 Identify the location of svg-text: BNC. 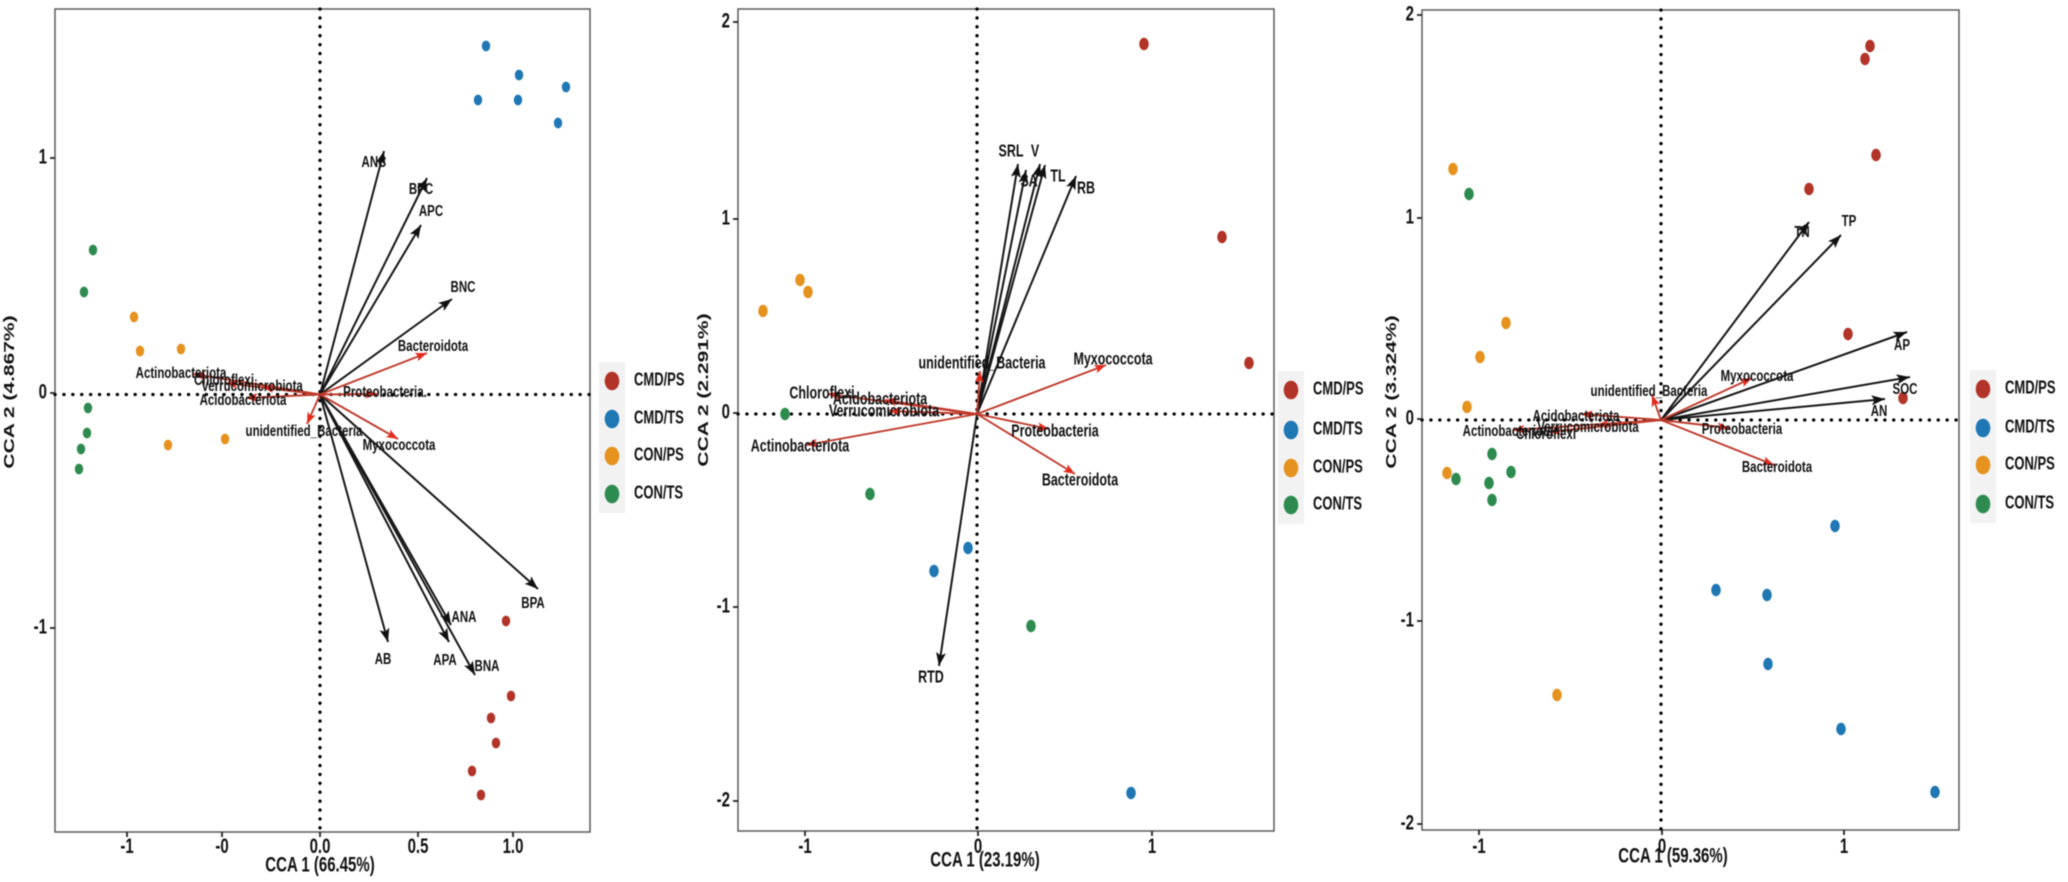
(463, 286).